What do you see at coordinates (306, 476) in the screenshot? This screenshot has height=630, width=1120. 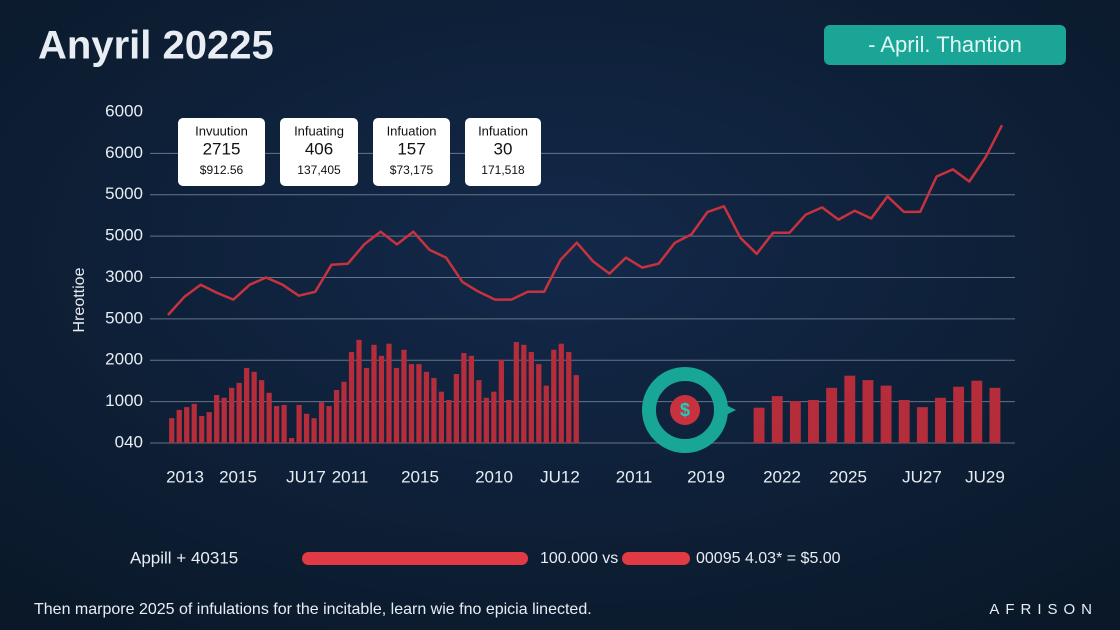 I see `x-tick-label: JU17` at bounding box center [306, 476].